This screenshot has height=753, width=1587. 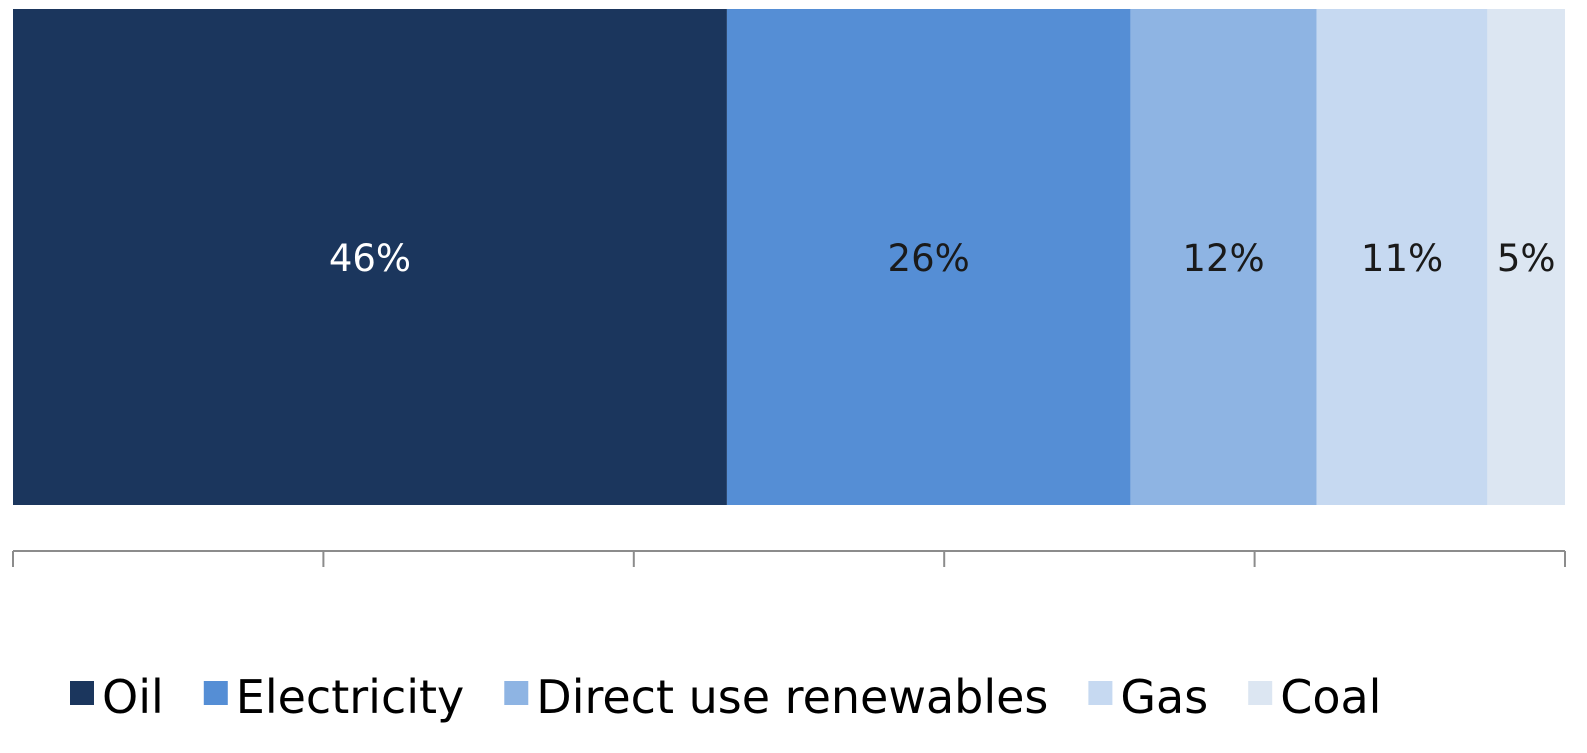 What do you see at coordinates (133, 697) in the screenshot?
I see `legend-label-oil: Oil` at bounding box center [133, 697].